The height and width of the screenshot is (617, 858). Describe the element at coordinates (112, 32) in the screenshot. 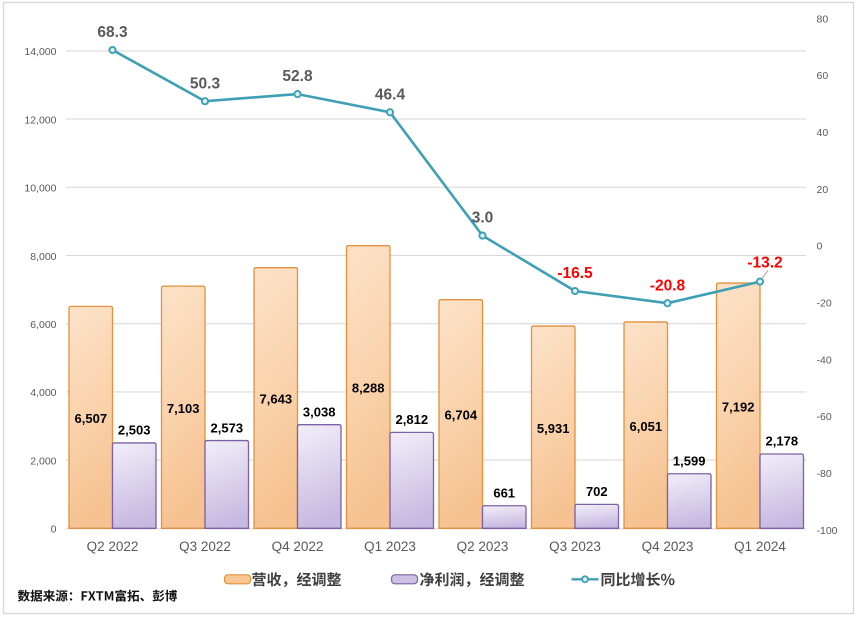

I see `svg-text: 68.3` at that location.